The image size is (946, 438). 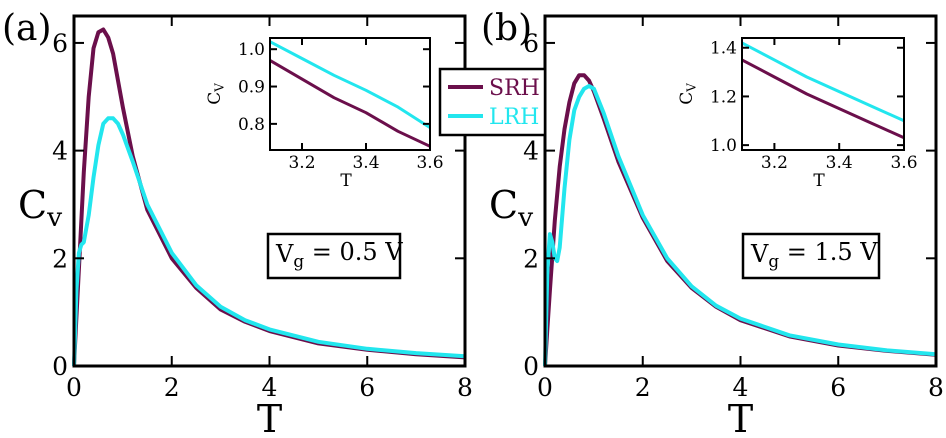 I want to click on legend: SRH LRH, so click(x=492, y=102).